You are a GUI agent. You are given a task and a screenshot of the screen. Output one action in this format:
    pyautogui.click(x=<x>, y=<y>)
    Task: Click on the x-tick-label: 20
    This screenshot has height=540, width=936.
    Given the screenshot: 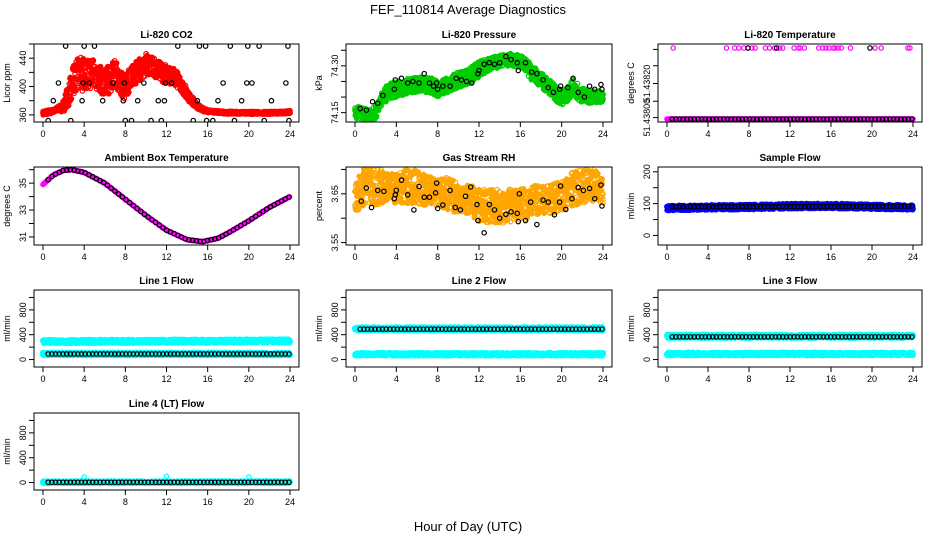 What is the action you would take?
    pyautogui.click(x=249, y=257)
    